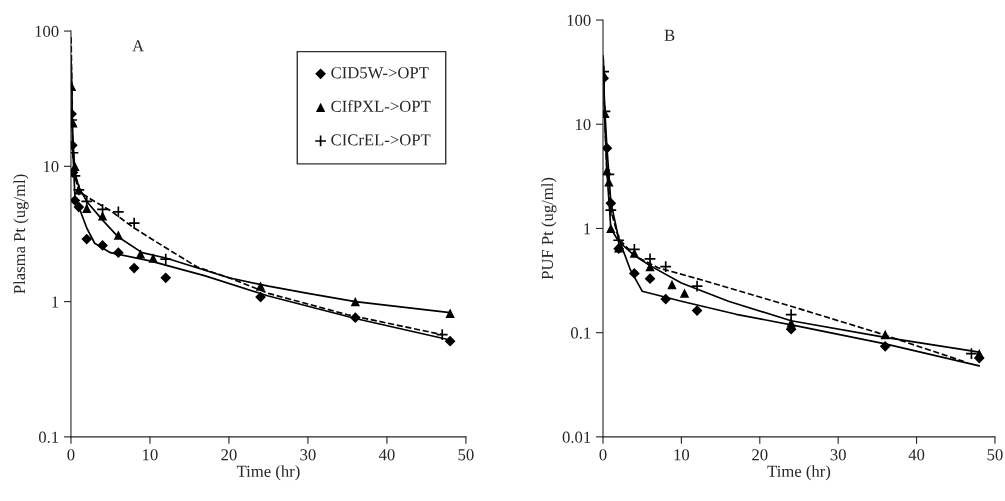  I want to click on legend-label: CICrEL->OPT, so click(381, 140).